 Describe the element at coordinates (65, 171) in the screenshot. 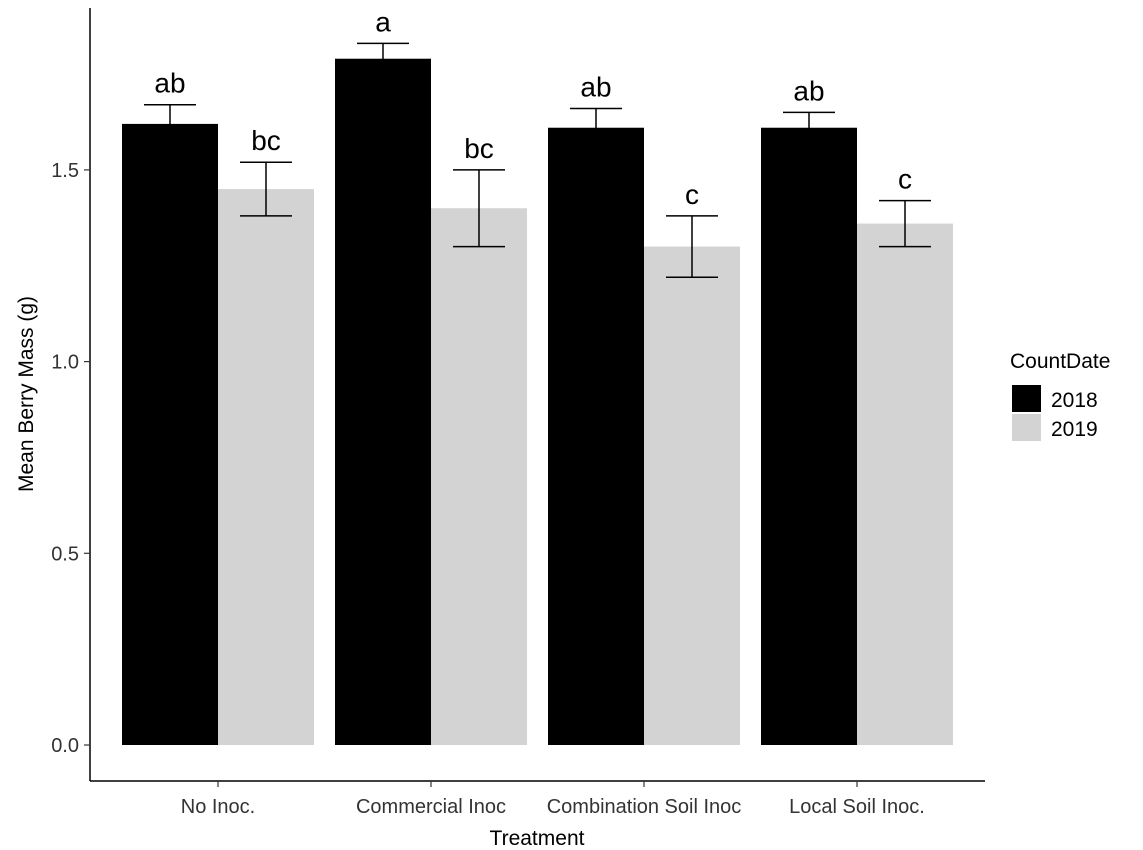

I see `y-tick-label: 1.5` at that location.